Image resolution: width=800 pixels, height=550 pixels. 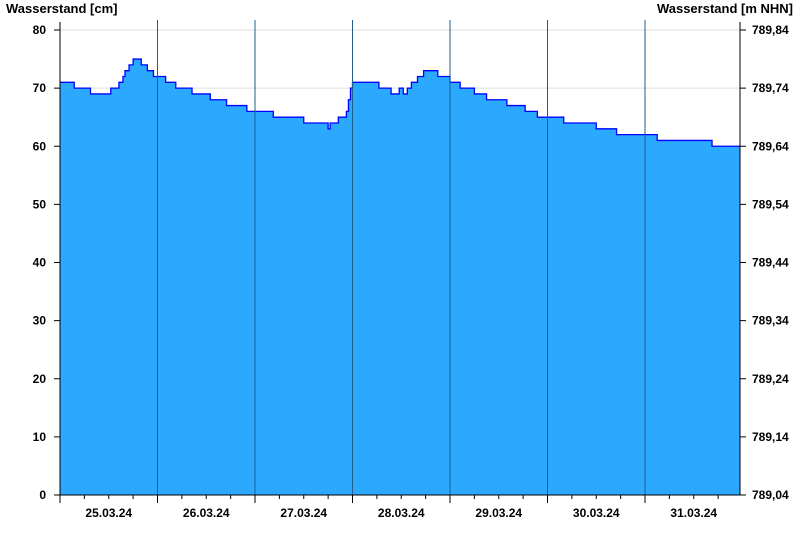 I want to click on x-tick-label: 30.03.24, so click(x=596, y=513).